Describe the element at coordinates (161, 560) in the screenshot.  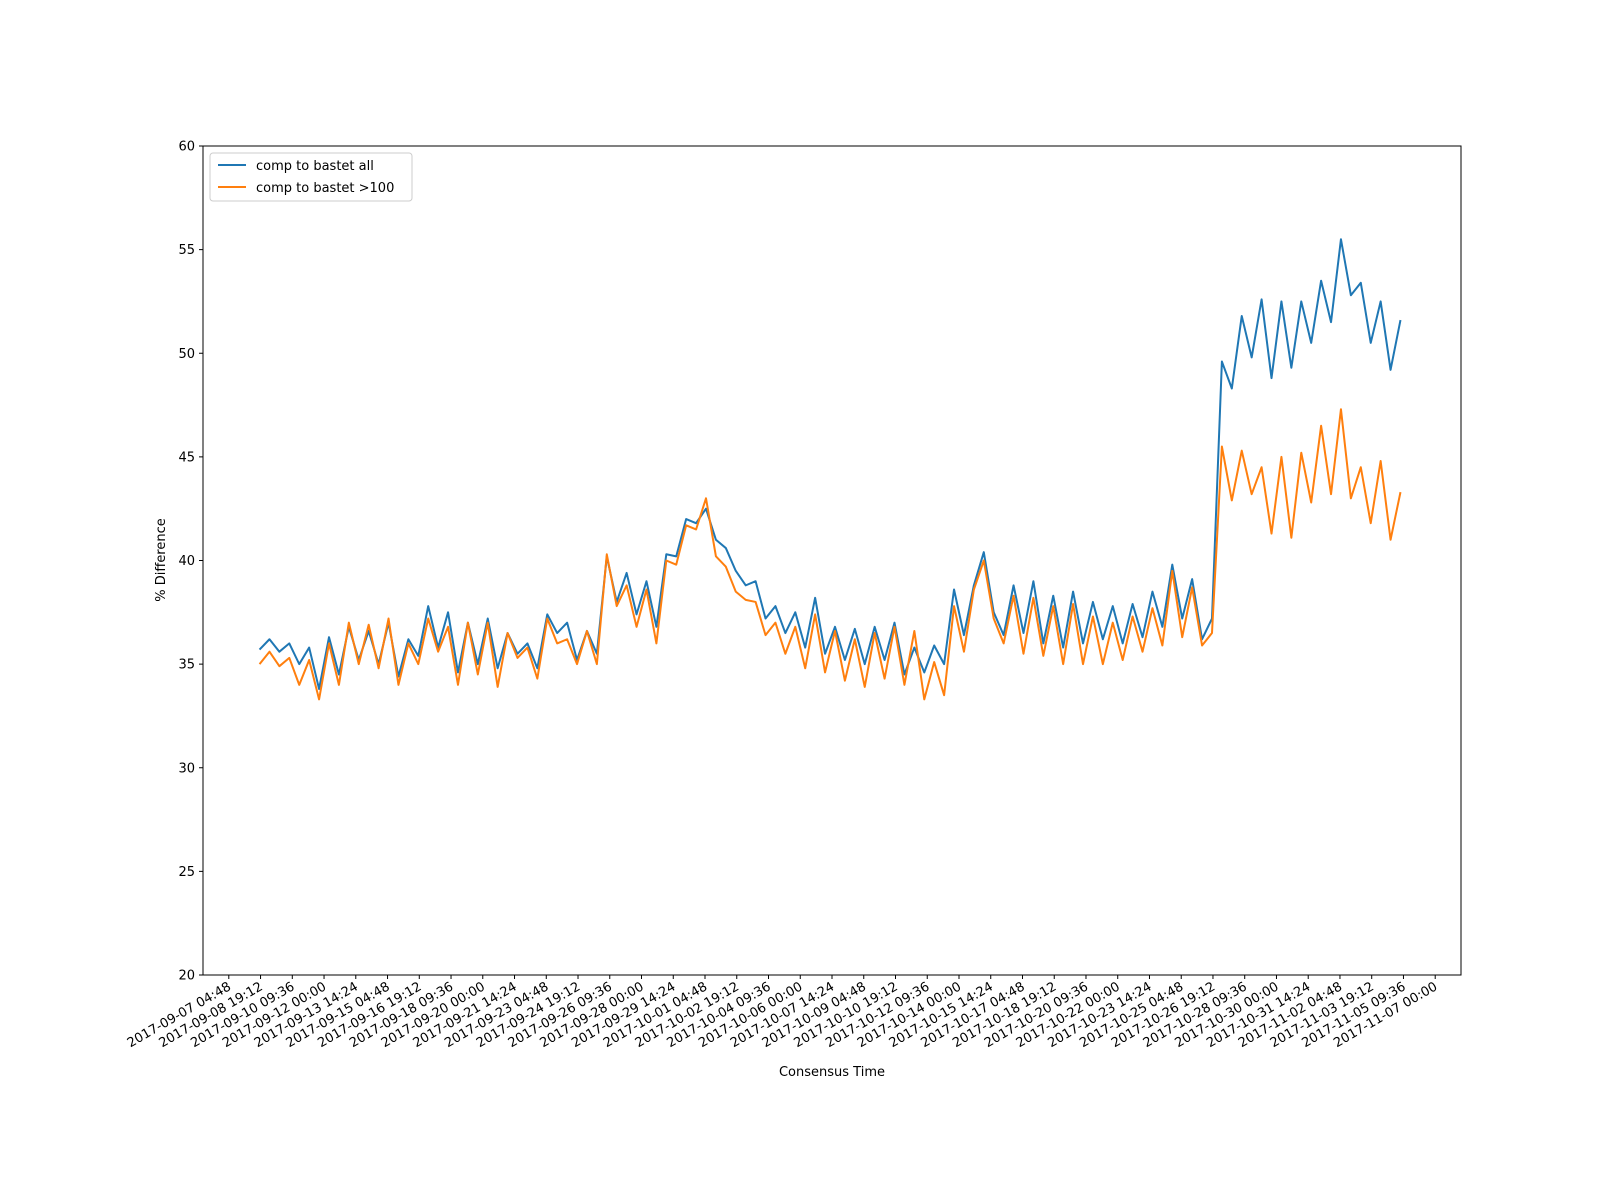
I see `y-axis-label: % Difference` at that location.